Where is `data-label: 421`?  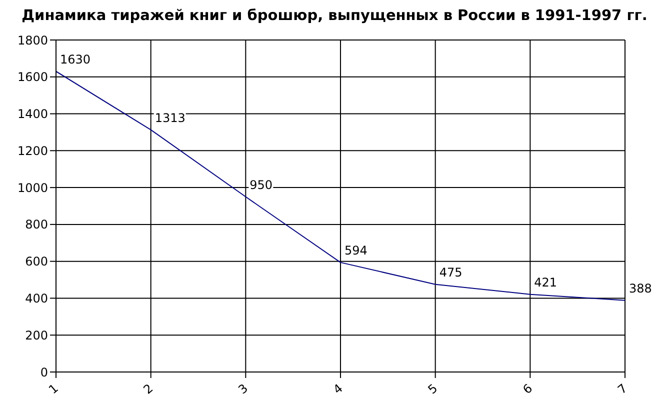
data-label: 421 is located at coordinates (546, 282).